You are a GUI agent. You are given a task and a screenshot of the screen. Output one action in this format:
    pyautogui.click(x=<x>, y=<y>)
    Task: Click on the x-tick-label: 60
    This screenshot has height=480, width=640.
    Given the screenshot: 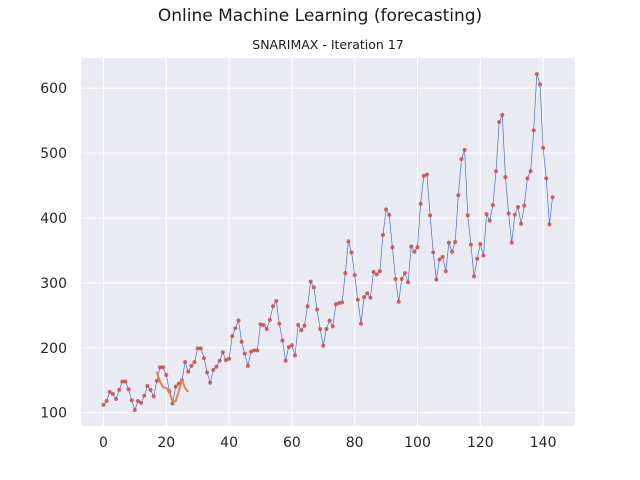 What is the action you would take?
    pyautogui.click(x=292, y=443)
    